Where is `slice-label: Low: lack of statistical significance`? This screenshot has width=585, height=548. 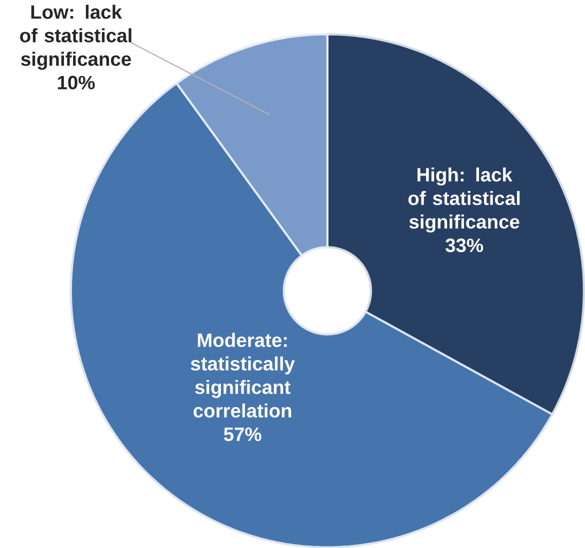
slice-label: Low: lack of statistical significance is located at coordinates (76, 37).